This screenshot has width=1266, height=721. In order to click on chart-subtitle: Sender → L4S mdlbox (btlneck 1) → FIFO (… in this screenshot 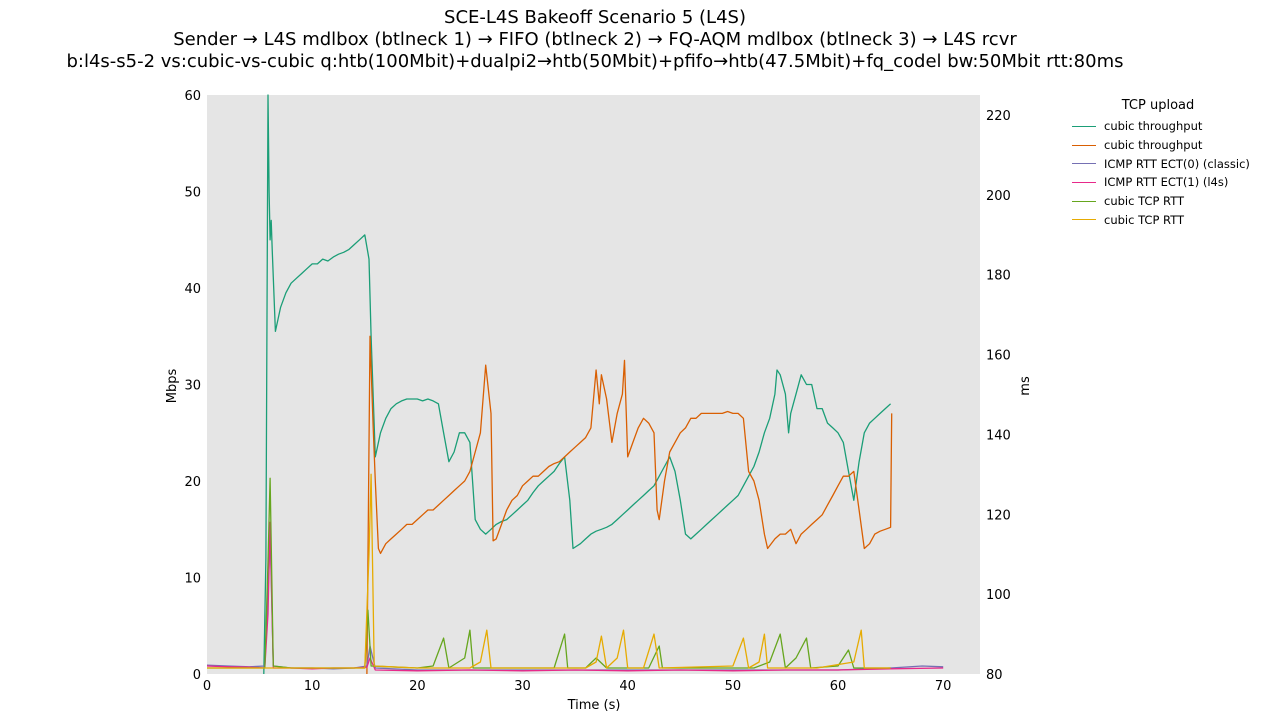, I will do `click(595, 39)`.